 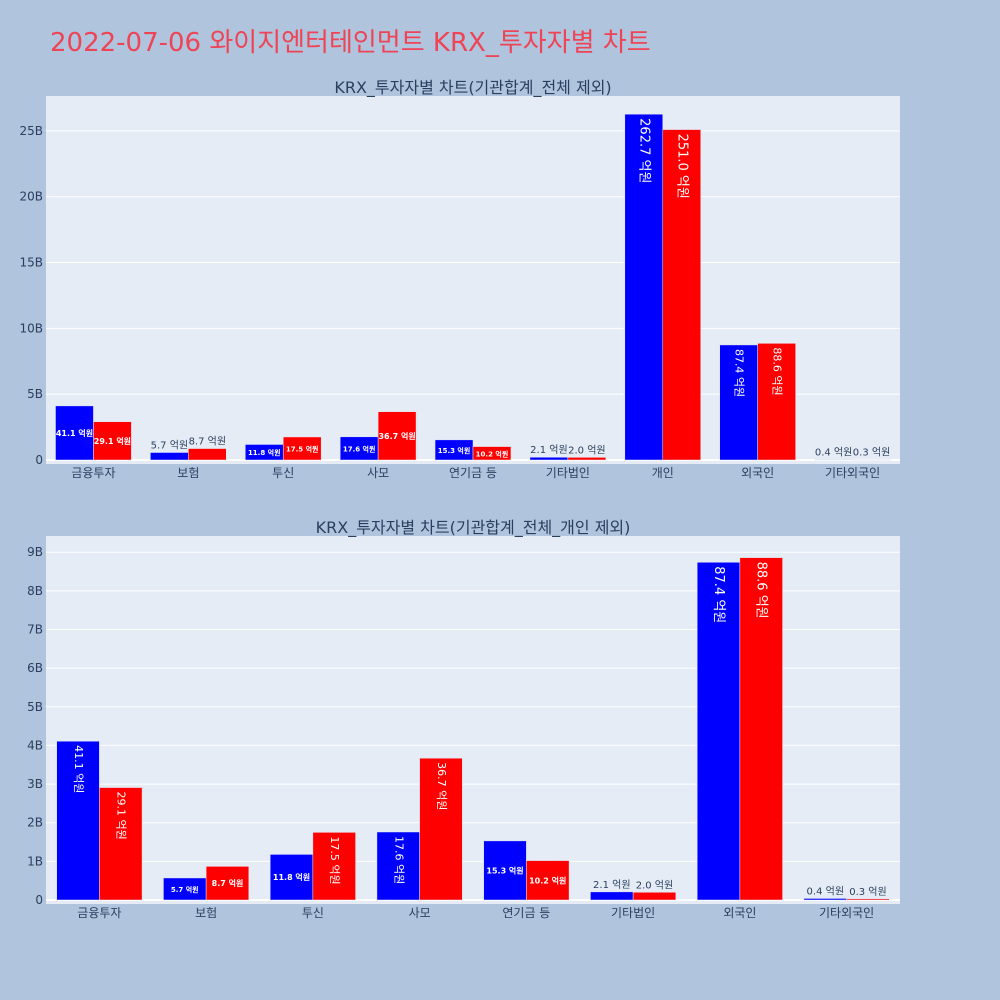 I want to click on y-tick-label: 7B, so click(x=35, y=630).